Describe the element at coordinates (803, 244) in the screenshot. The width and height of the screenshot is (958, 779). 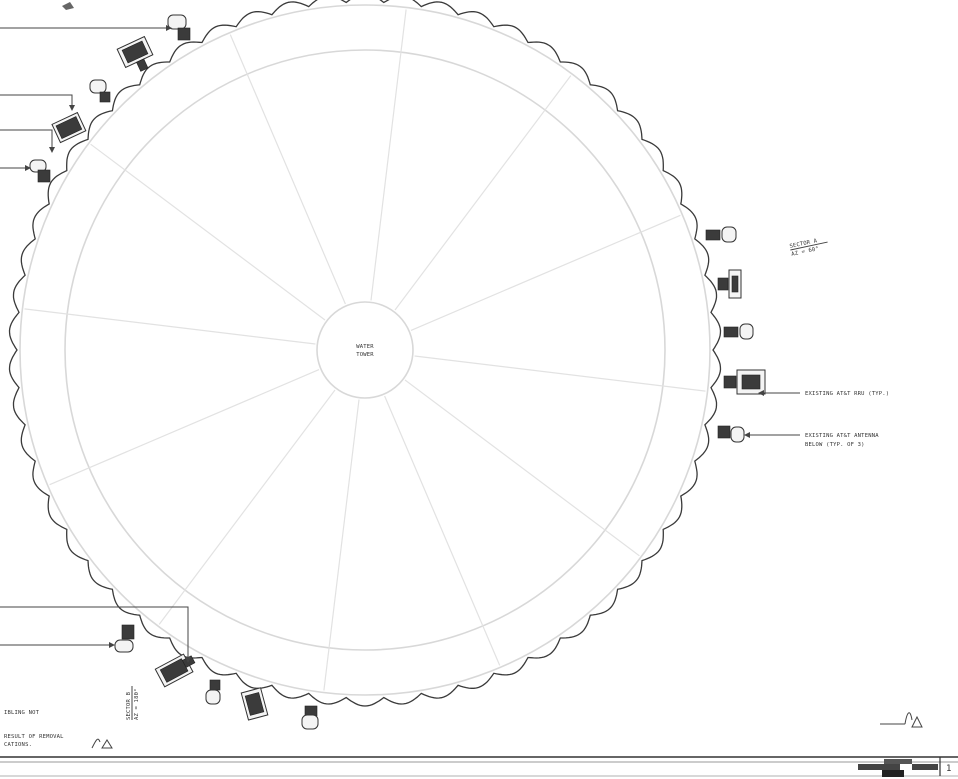
I see `sector-a-line1: SECTOR A` at that location.